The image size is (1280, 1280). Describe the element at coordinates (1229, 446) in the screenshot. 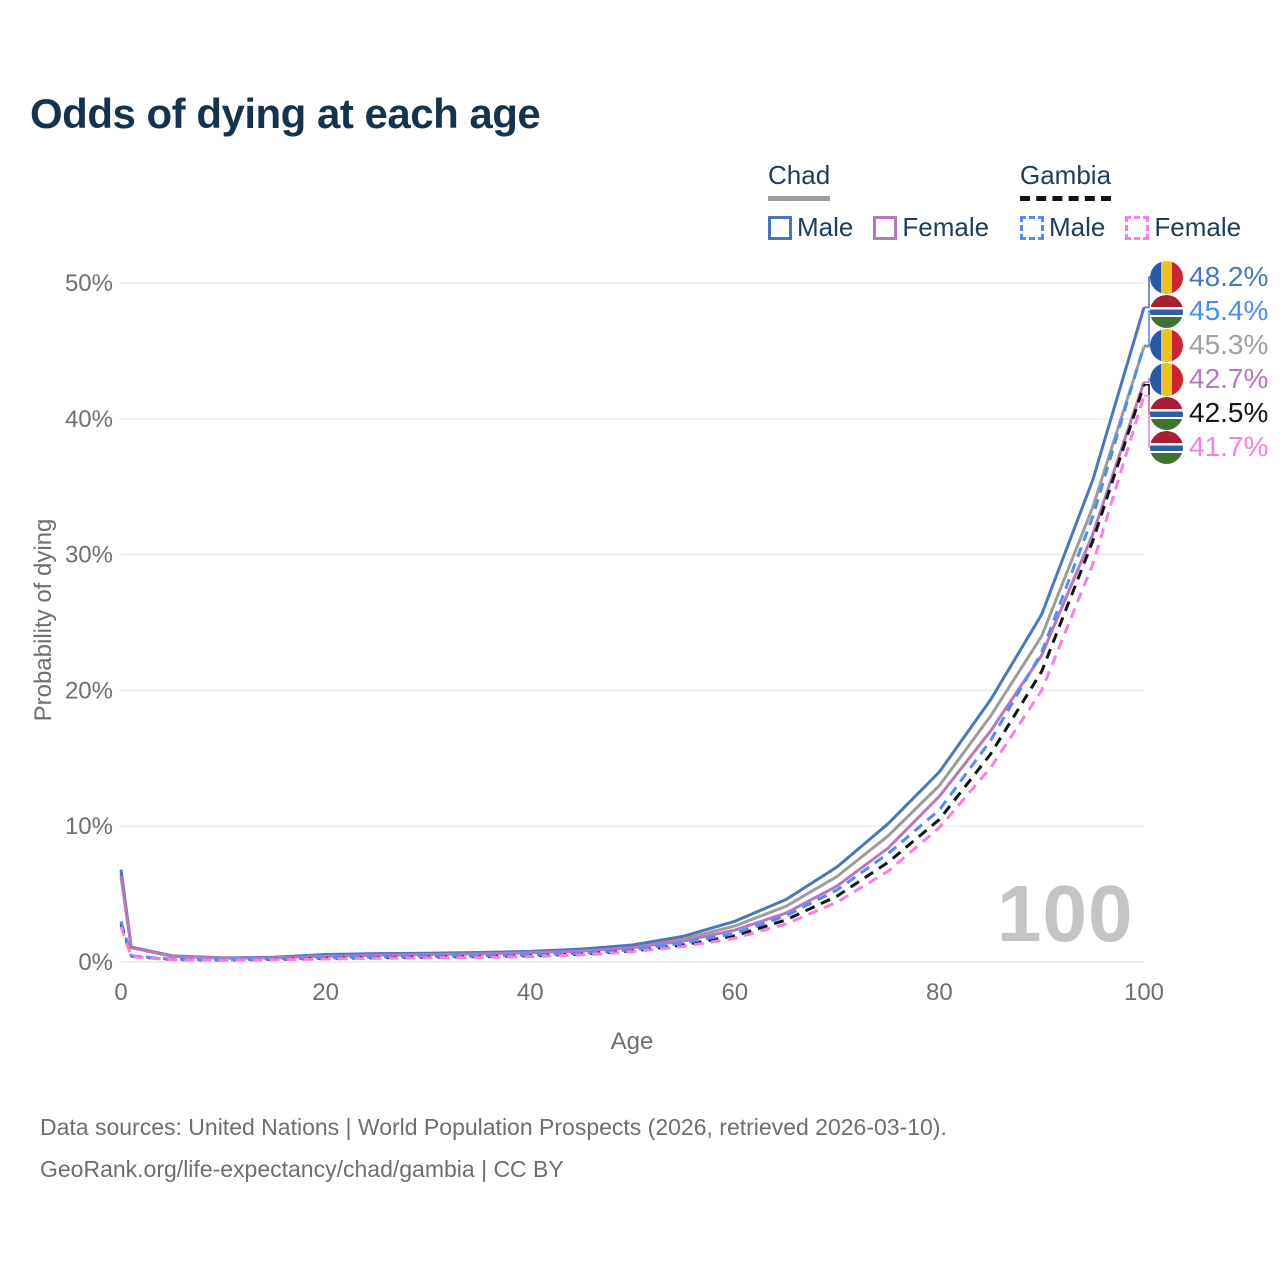

I see `end-label-value: 41.7%` at that location.